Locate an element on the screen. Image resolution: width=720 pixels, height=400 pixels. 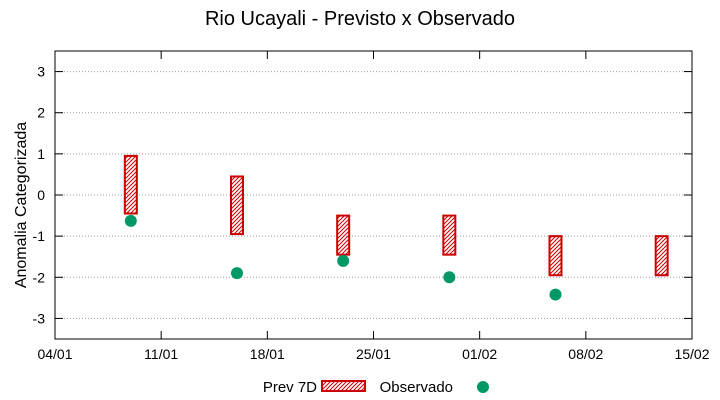
x-tick-label: 11/01 is located at coordinates (161, 354).